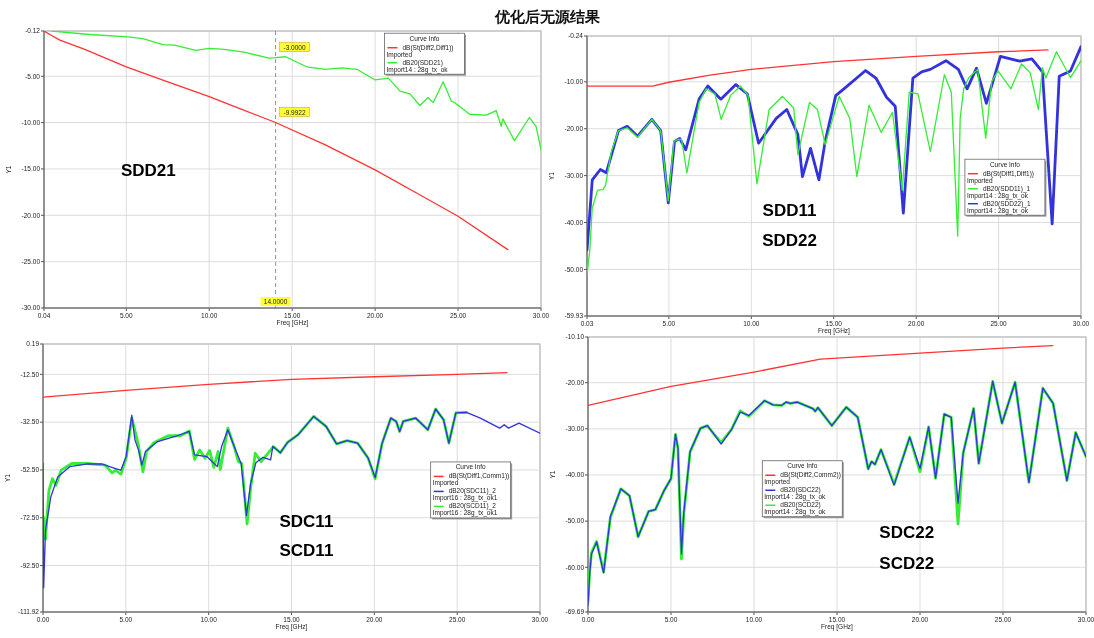 The height and width of the screenshot is (638, 1094). Describe the element at coordinates (306, 551) in the screenshot. I see `annotation: SCD11` at that location.